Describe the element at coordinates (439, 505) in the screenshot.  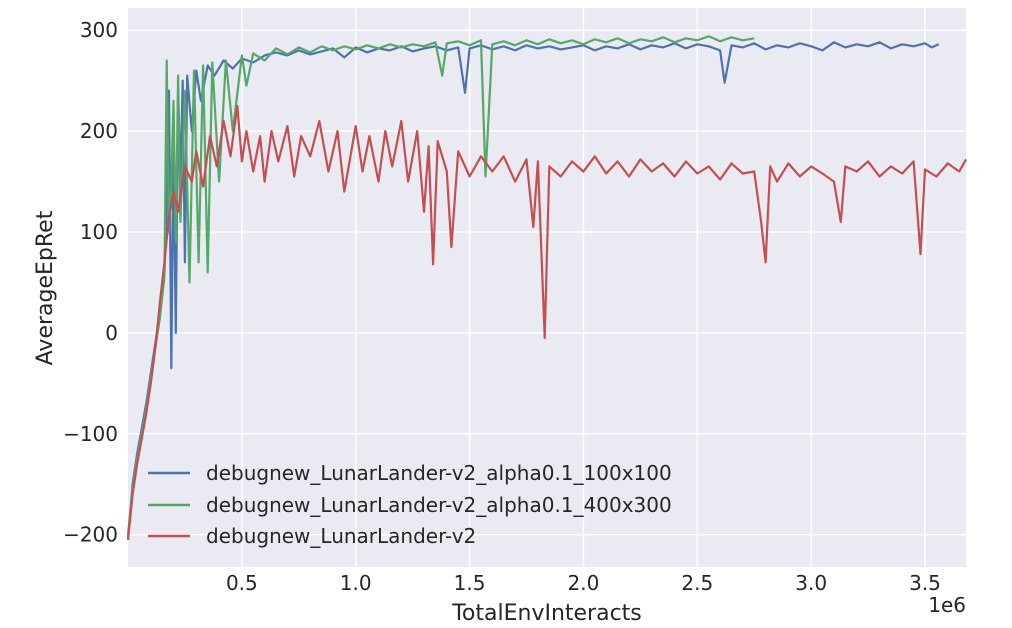
I see `legend-entry-1: debugnew_LunarLander-v2_alpha0.1_400x300` at that location.